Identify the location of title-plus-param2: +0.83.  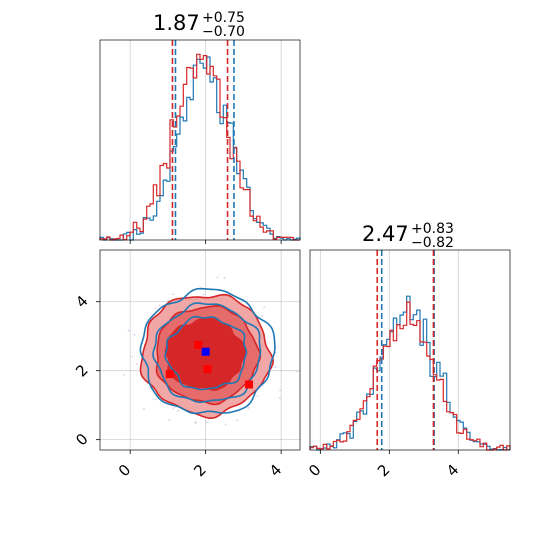
(432, 229).